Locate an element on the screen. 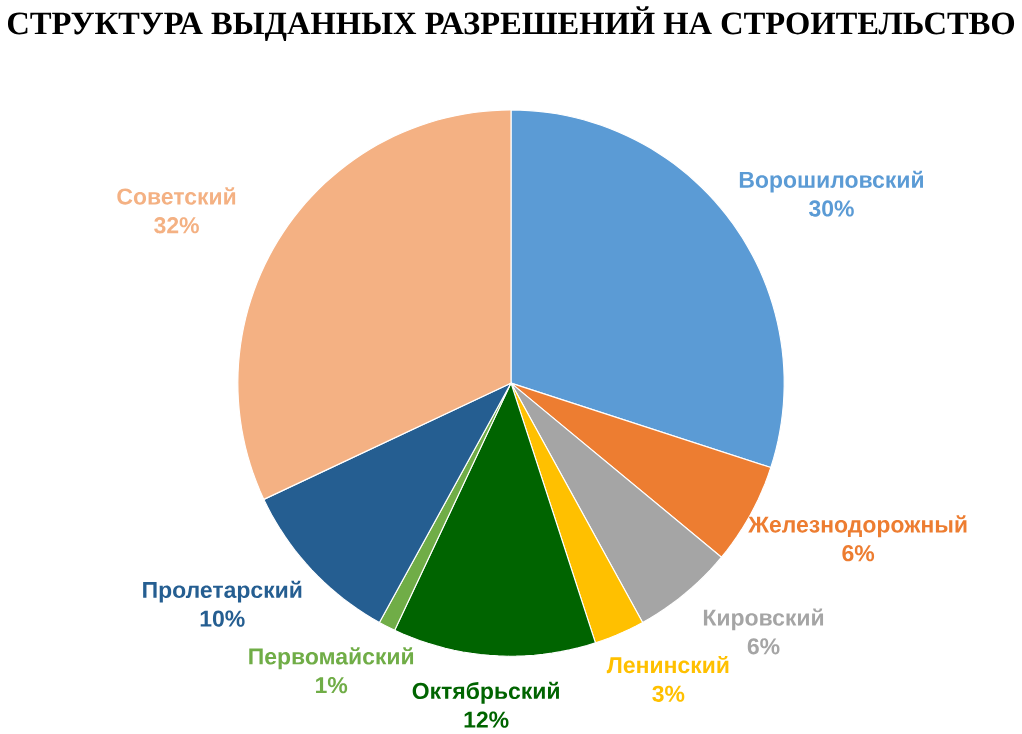  slice-label: Советский is located at coordinates (176, 196).